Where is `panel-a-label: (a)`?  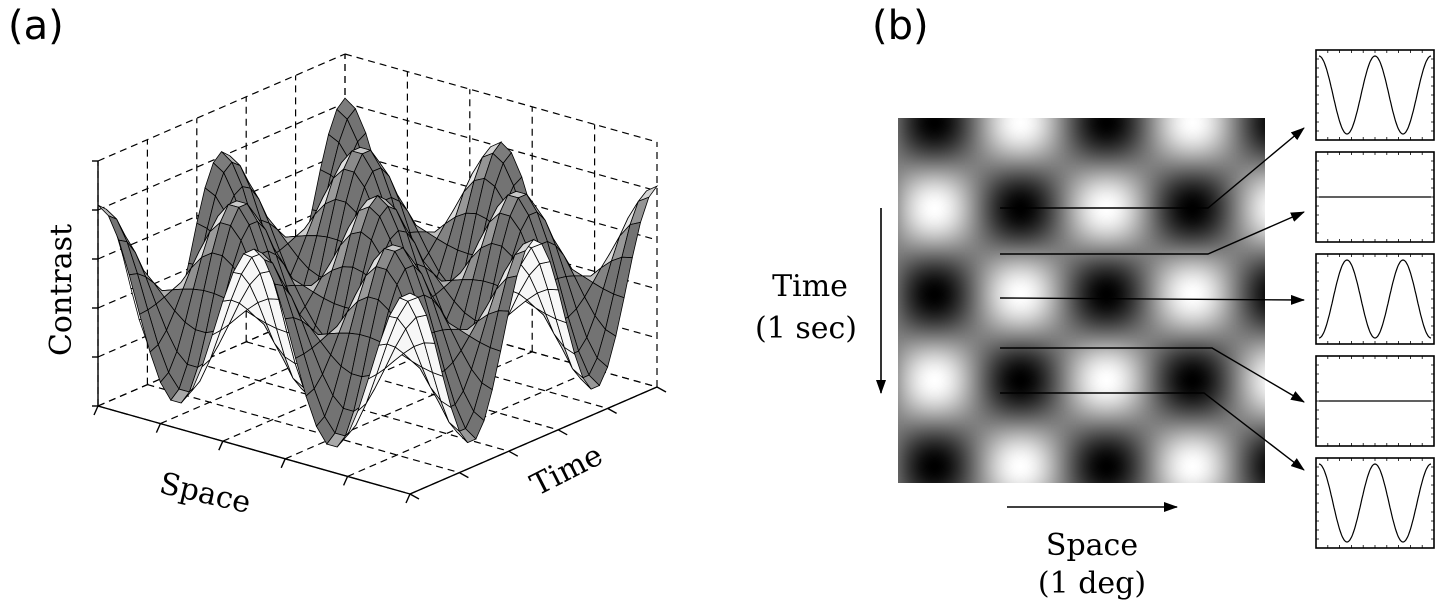
panel-a-label: (a) is located at coordinates (36, 26).